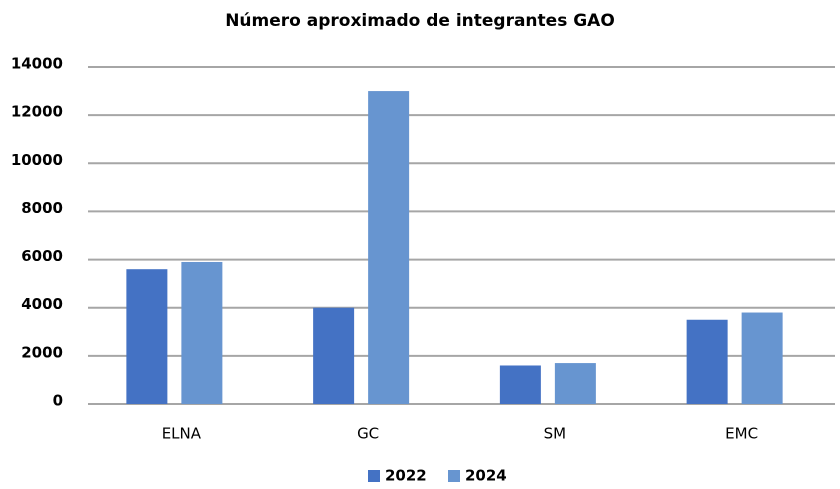 This screenshot has width=840, height=489. Describe the element at coordinates (420, 21) in the screenshot. I see `chart-title: Número aproximado de integrantes GAO` at that location.